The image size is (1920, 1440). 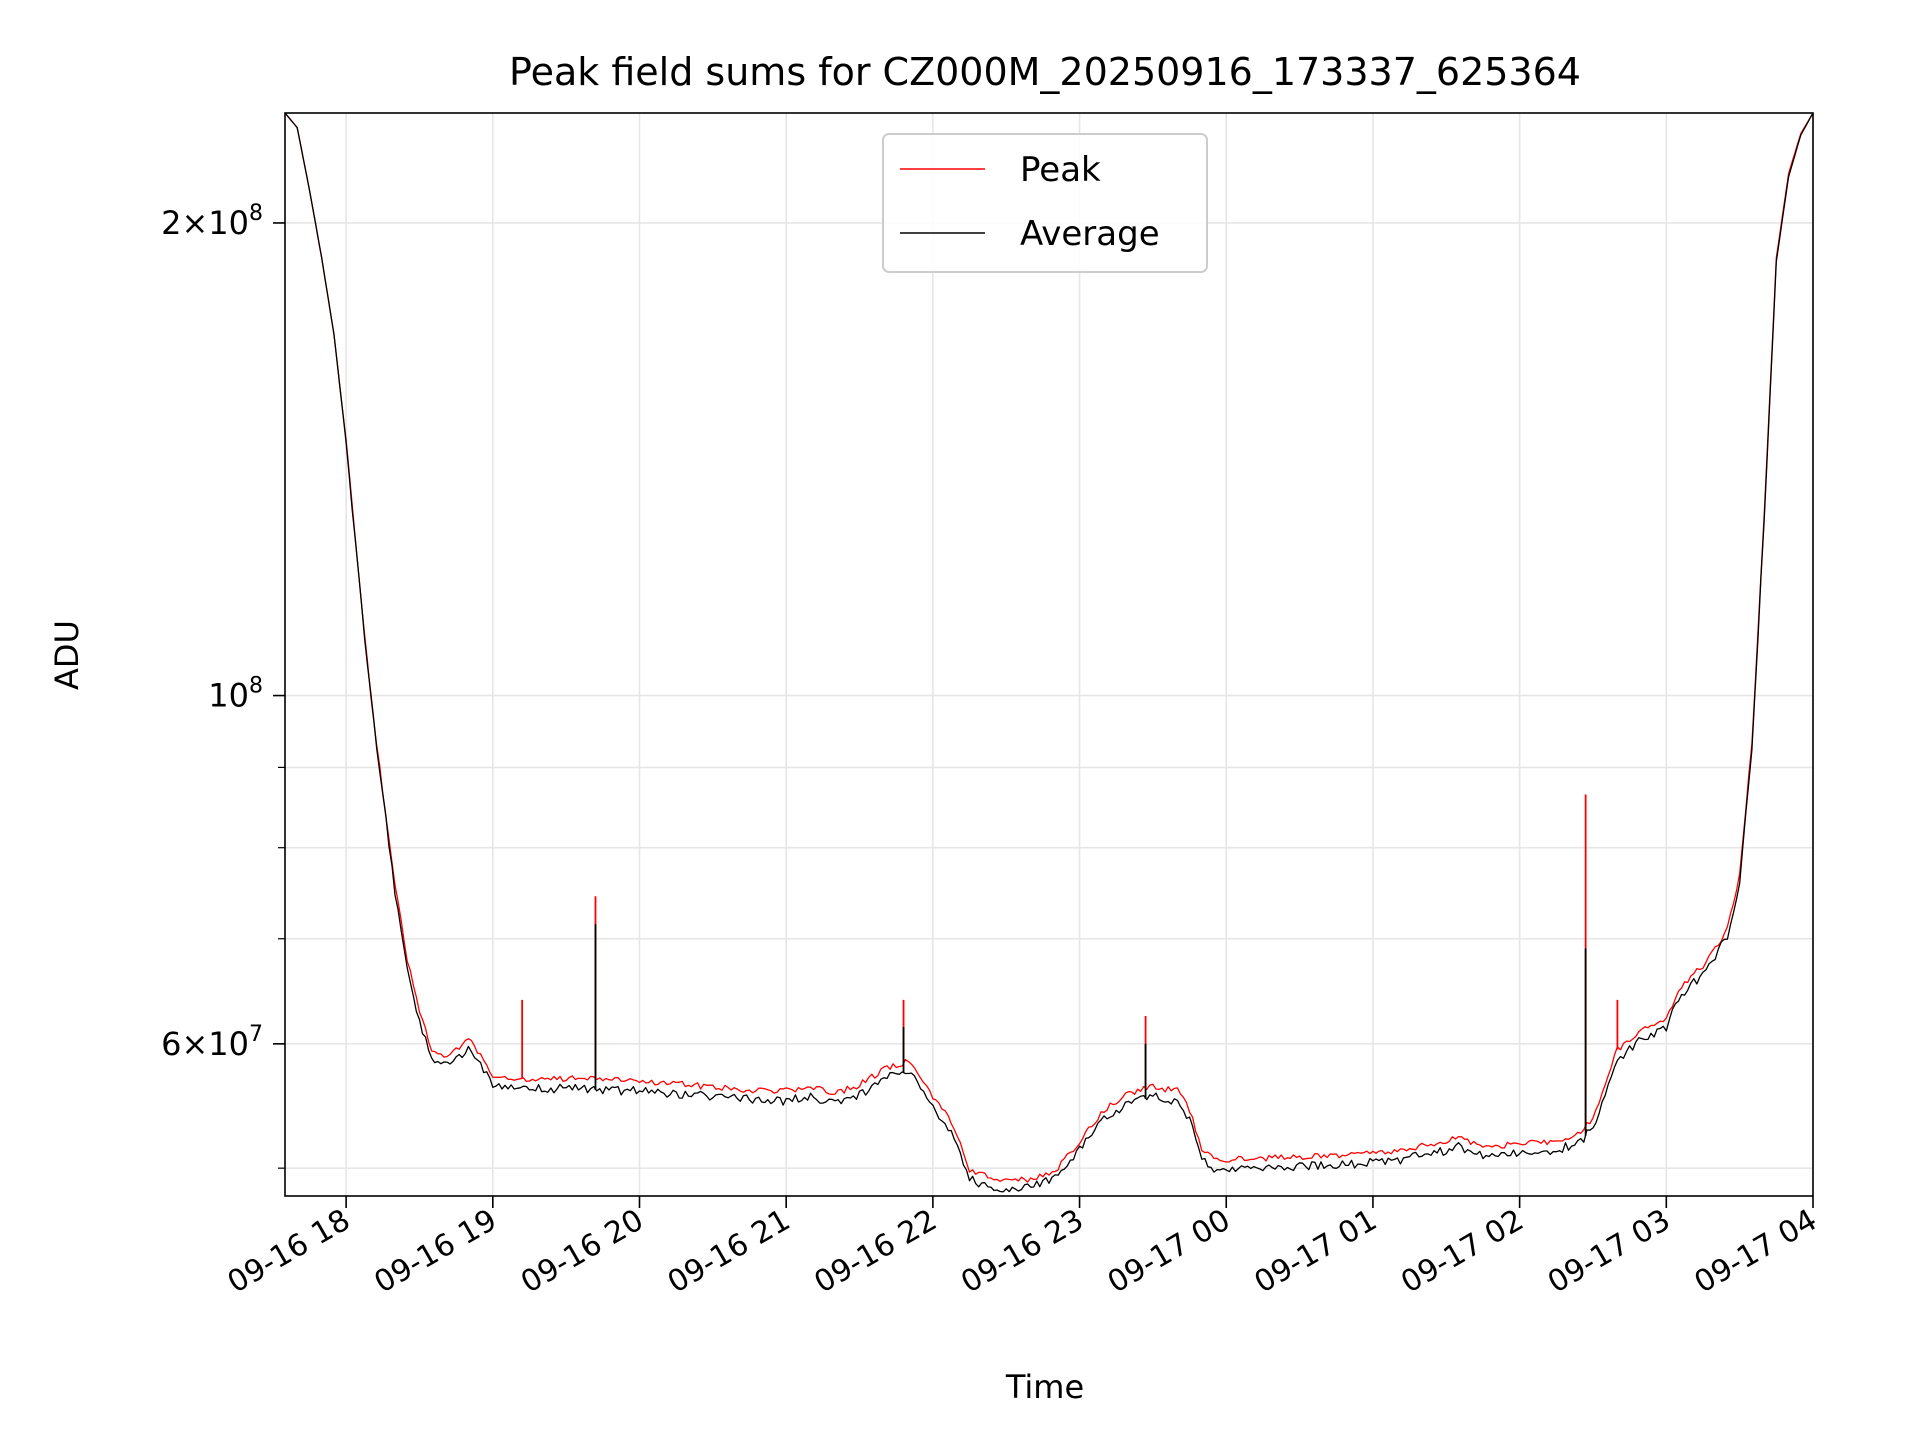 I want to click on x-axis-label: Time, so click(x=1044, y=1387).